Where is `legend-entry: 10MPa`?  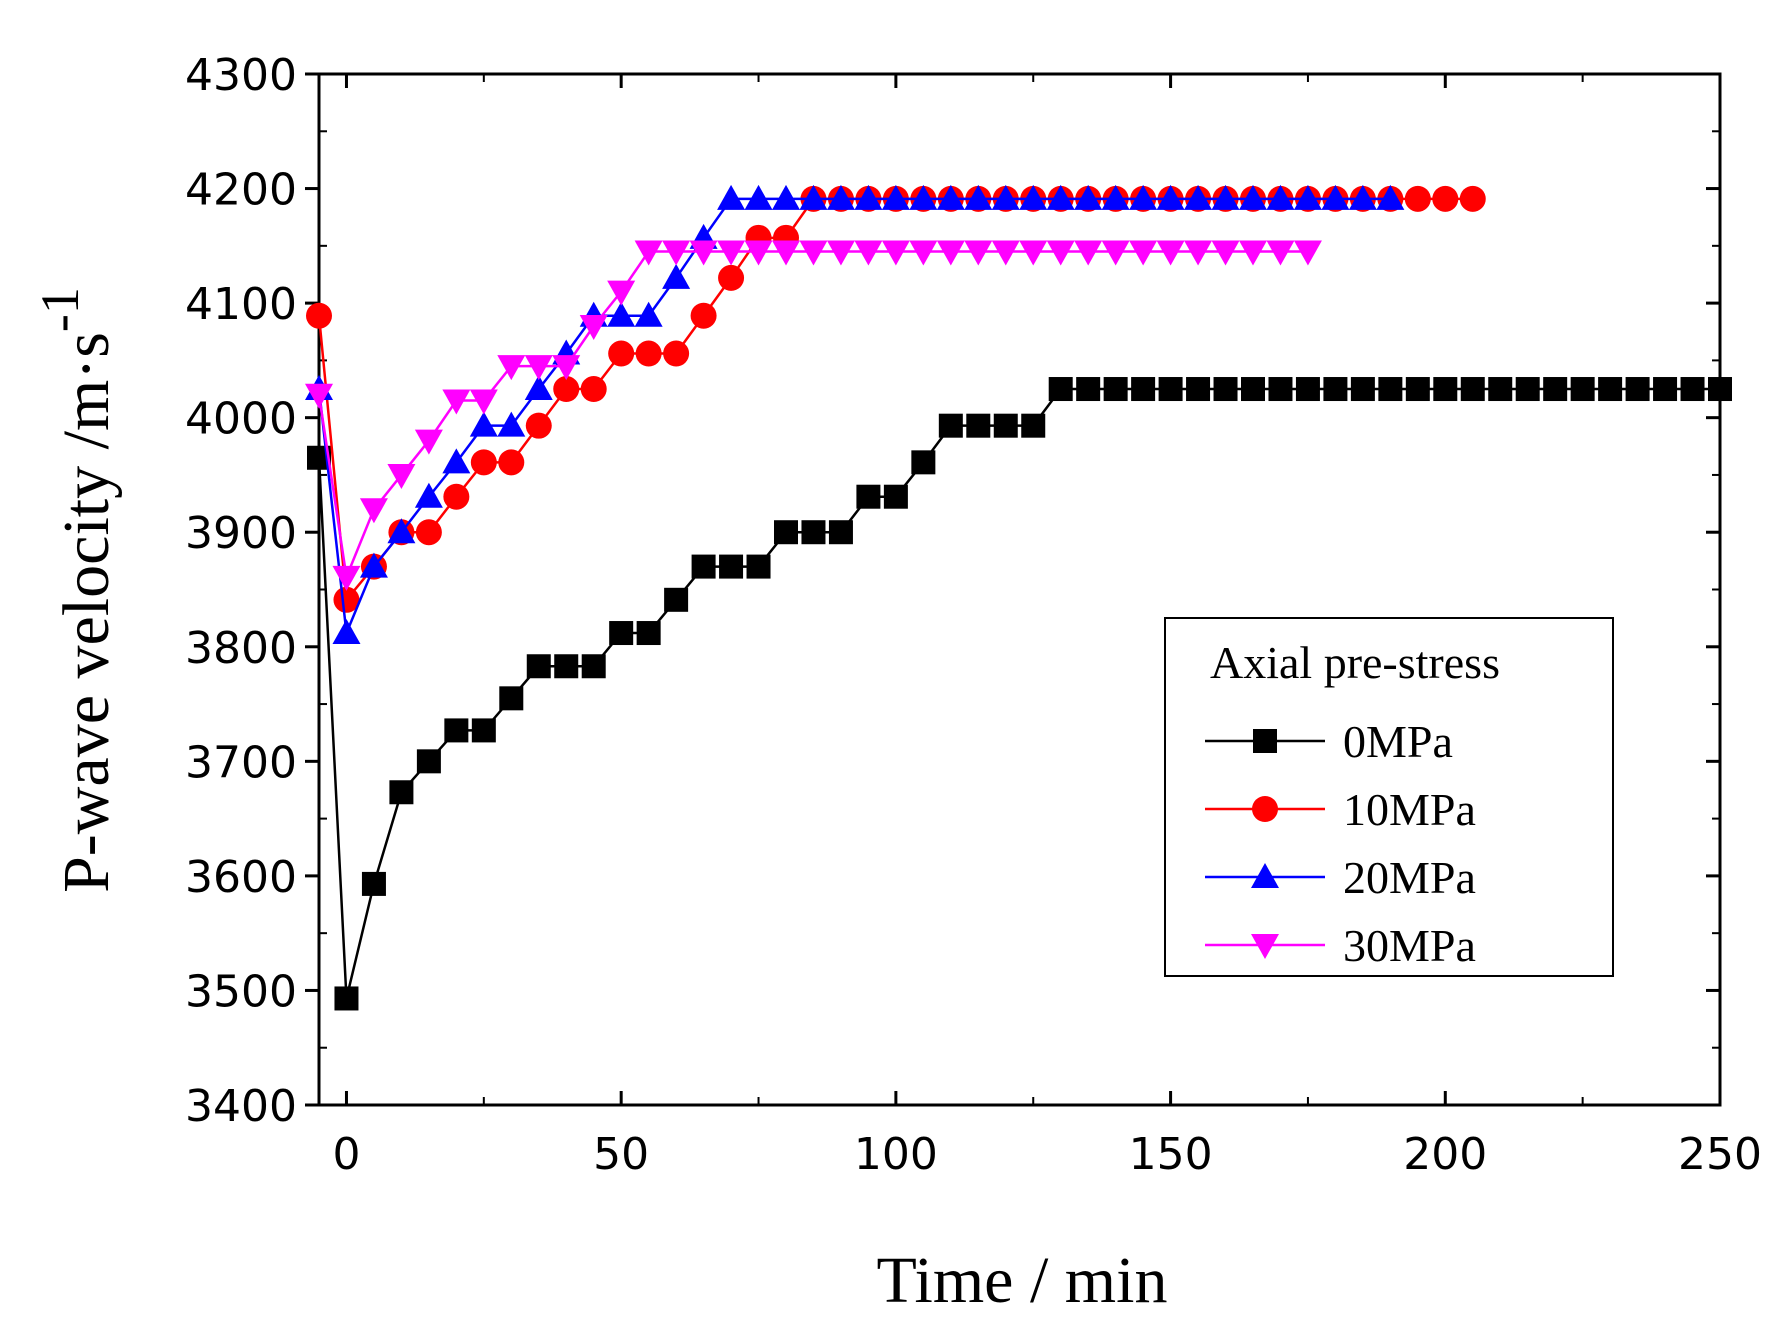 legend-entry: 10MPa is located at coordinates (1340, 809).